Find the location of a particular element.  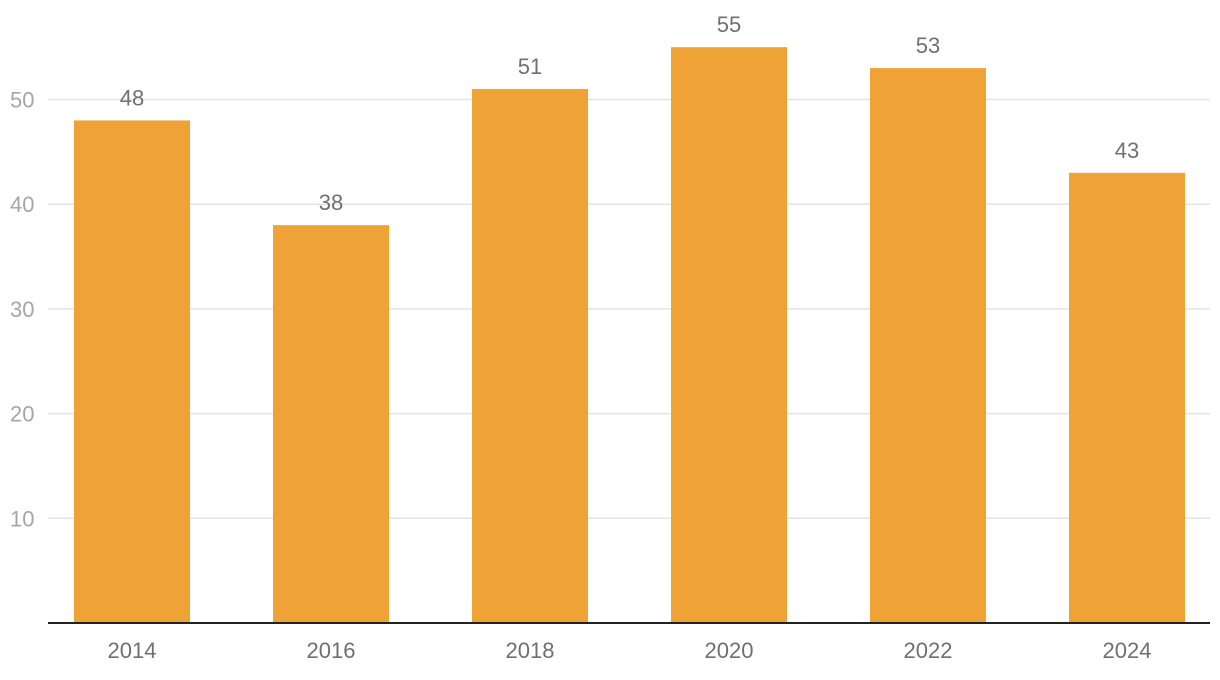

data-label: 51 is located at coordinates (530, 66).